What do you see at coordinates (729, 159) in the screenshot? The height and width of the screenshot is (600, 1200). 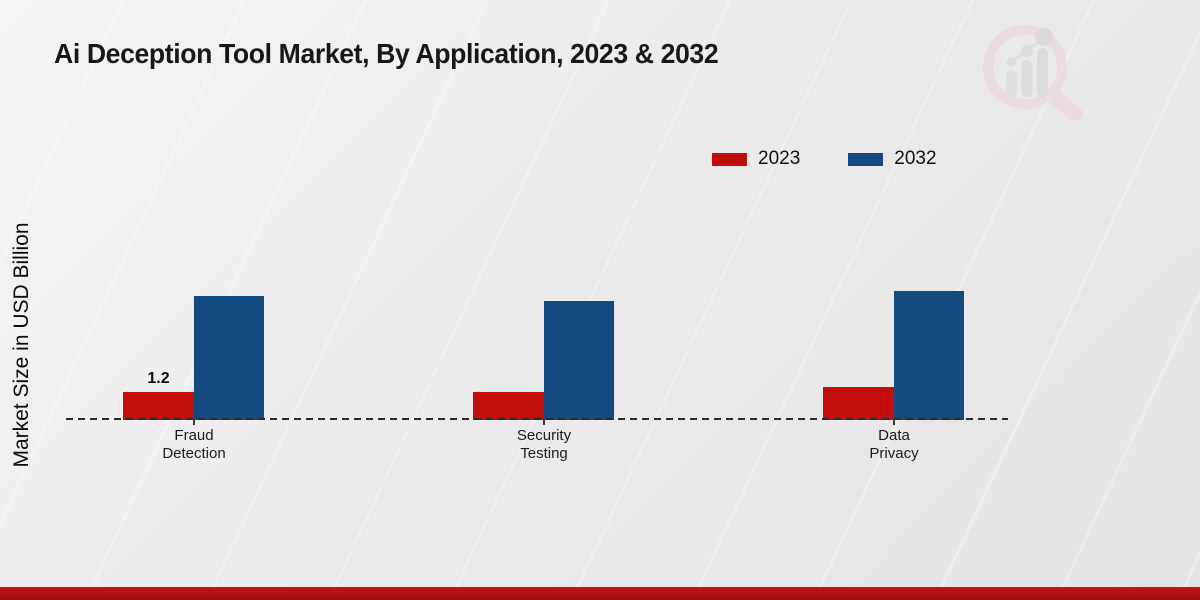 I see `legend-swatch-2023` at bounding box center [729, 159].